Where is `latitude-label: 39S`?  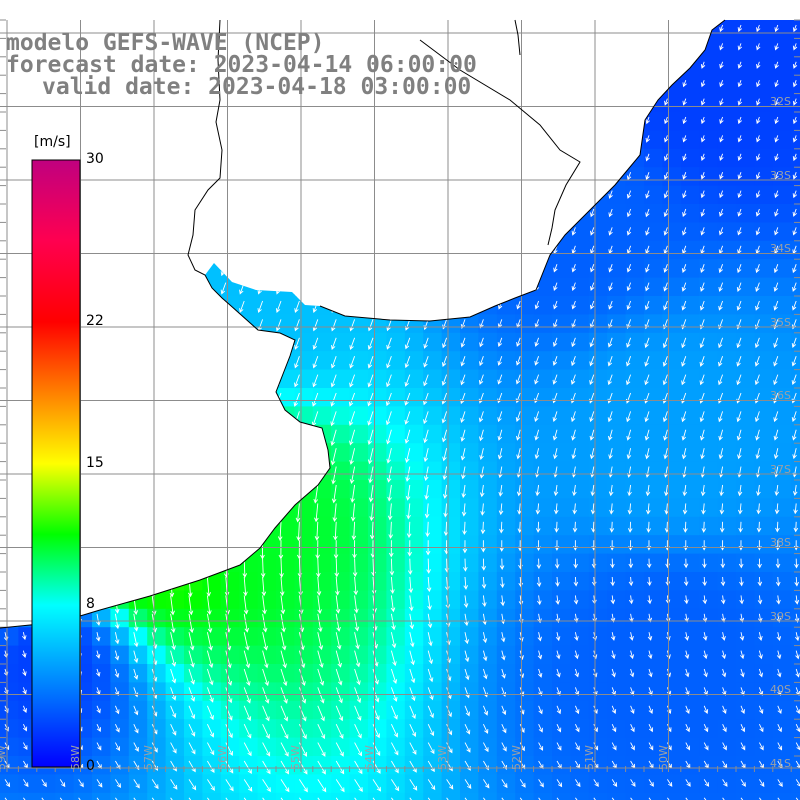 latitude-label: 39S is located at coordinates (780, 616).